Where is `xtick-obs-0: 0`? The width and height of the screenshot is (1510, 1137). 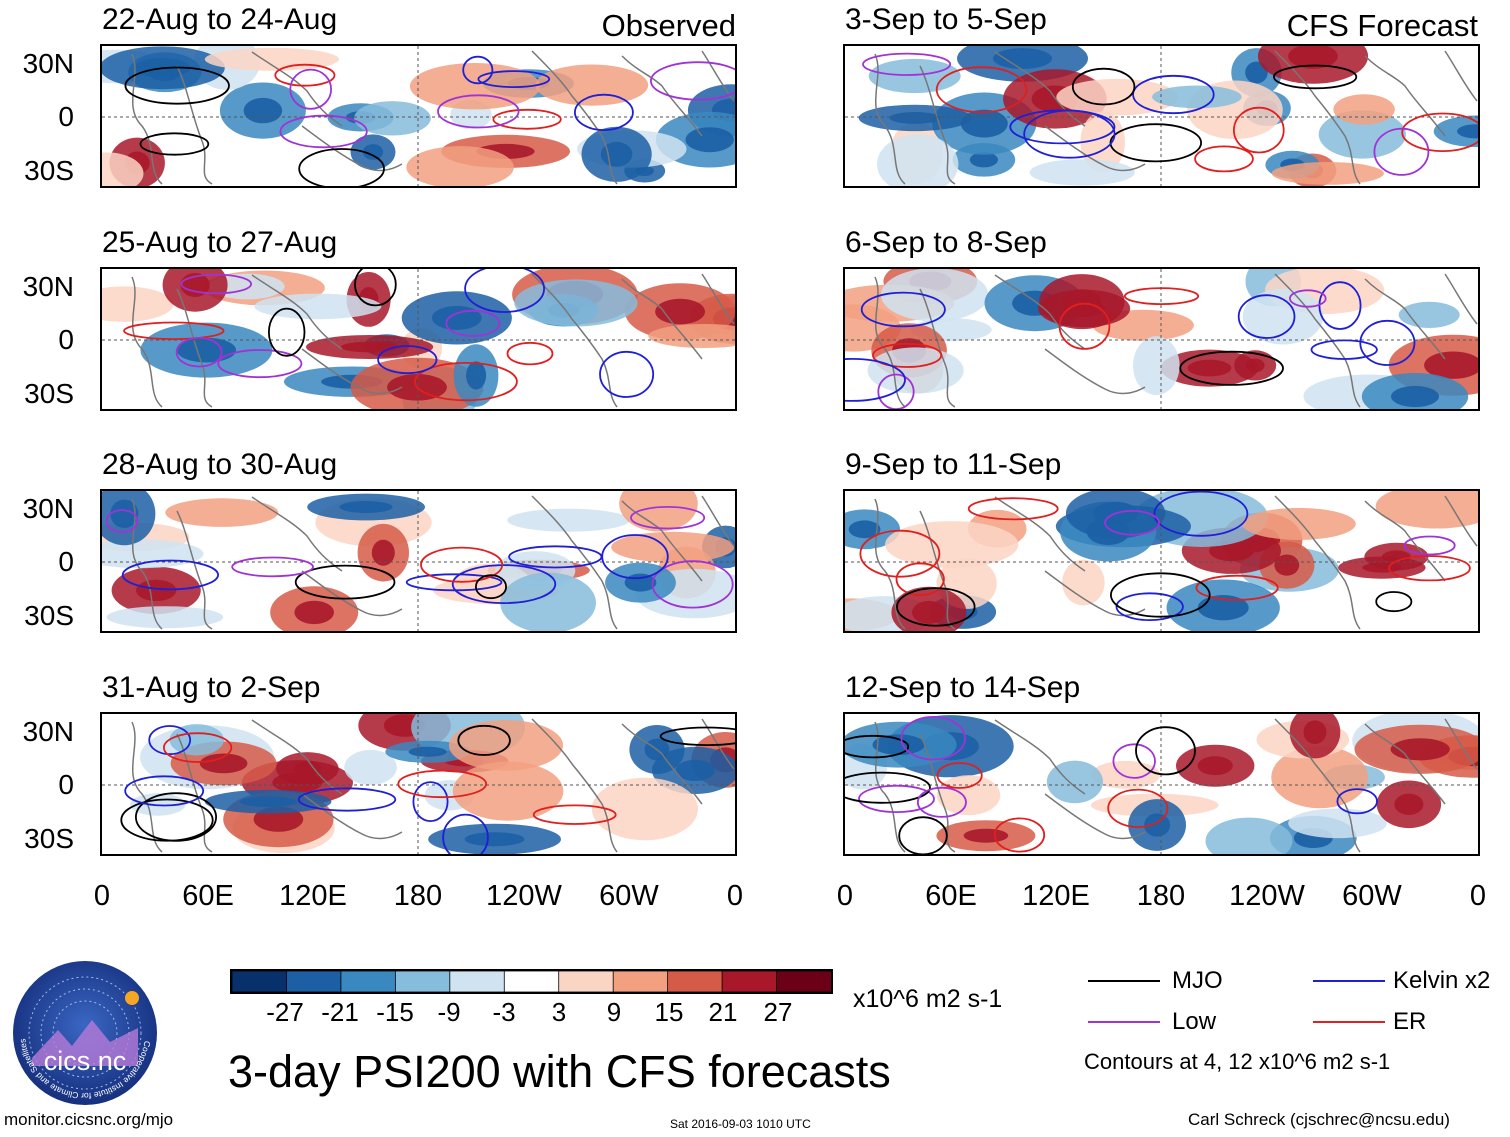
xtick-obs-0: 0 is located at coordinates (102, 896).